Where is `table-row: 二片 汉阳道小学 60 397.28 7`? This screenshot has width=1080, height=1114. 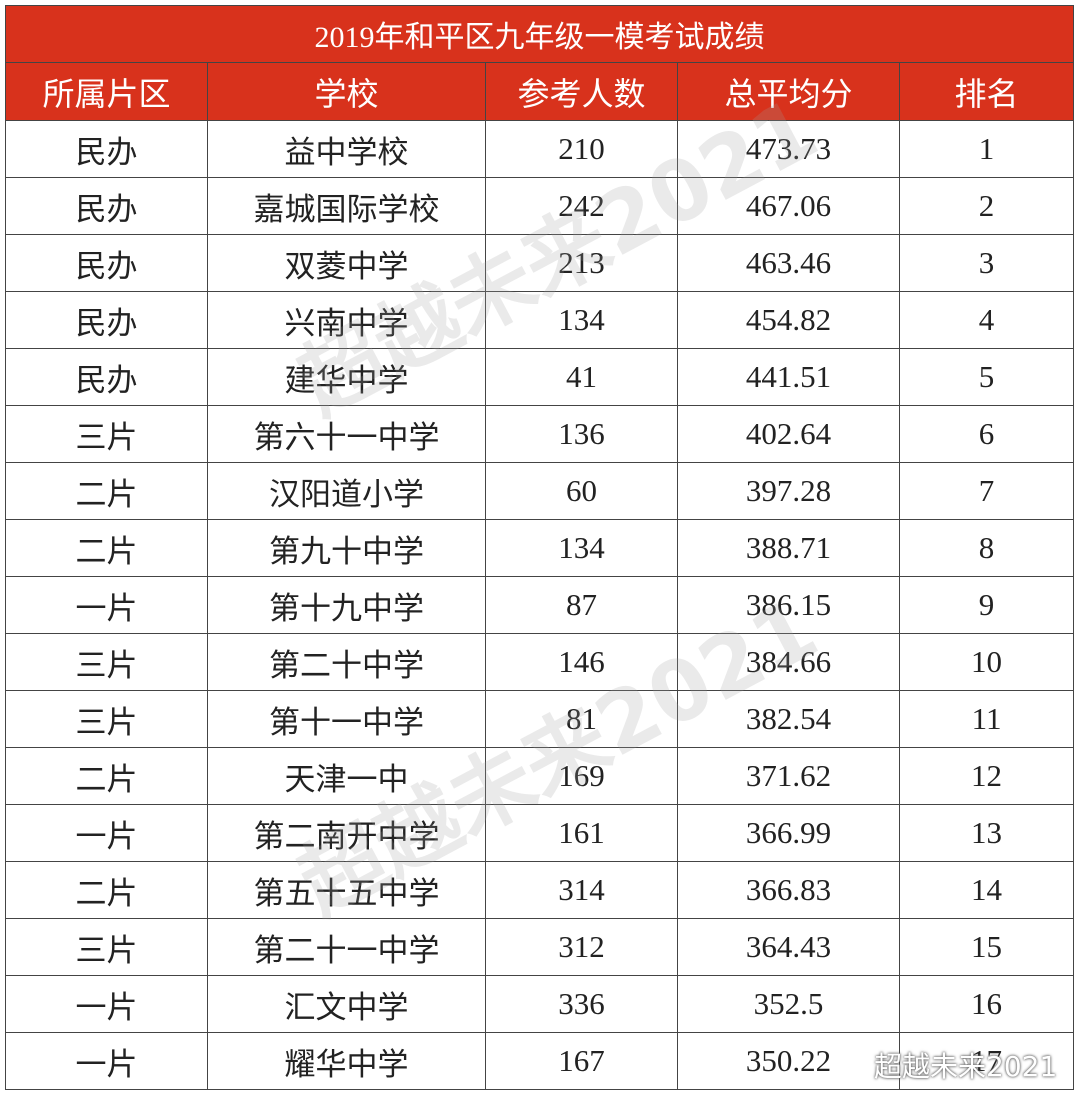
table-row: 二片 汉阳道小学 60 397.28 7 is located at coordinates (540, 491).